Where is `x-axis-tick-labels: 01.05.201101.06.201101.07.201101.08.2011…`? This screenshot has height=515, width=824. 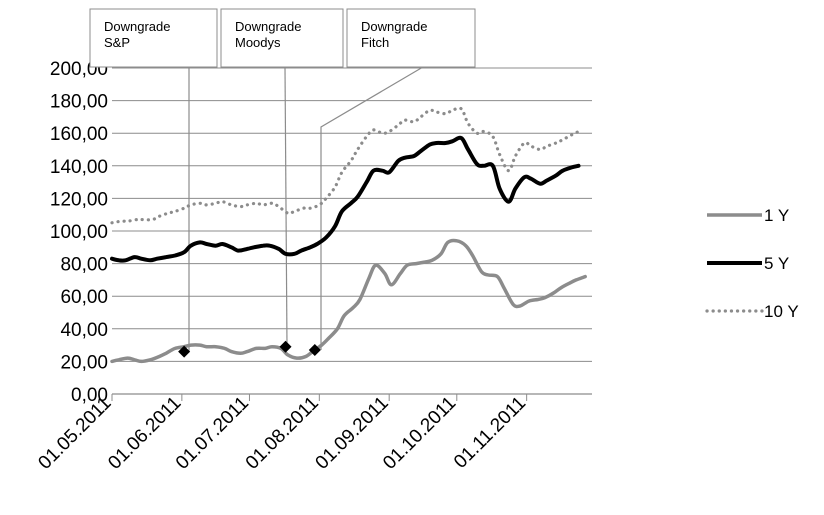 x-axis-tick-labels: 01.05.201101.06.201101.07.201101.08.2011… is located at coordinates (282, 433).